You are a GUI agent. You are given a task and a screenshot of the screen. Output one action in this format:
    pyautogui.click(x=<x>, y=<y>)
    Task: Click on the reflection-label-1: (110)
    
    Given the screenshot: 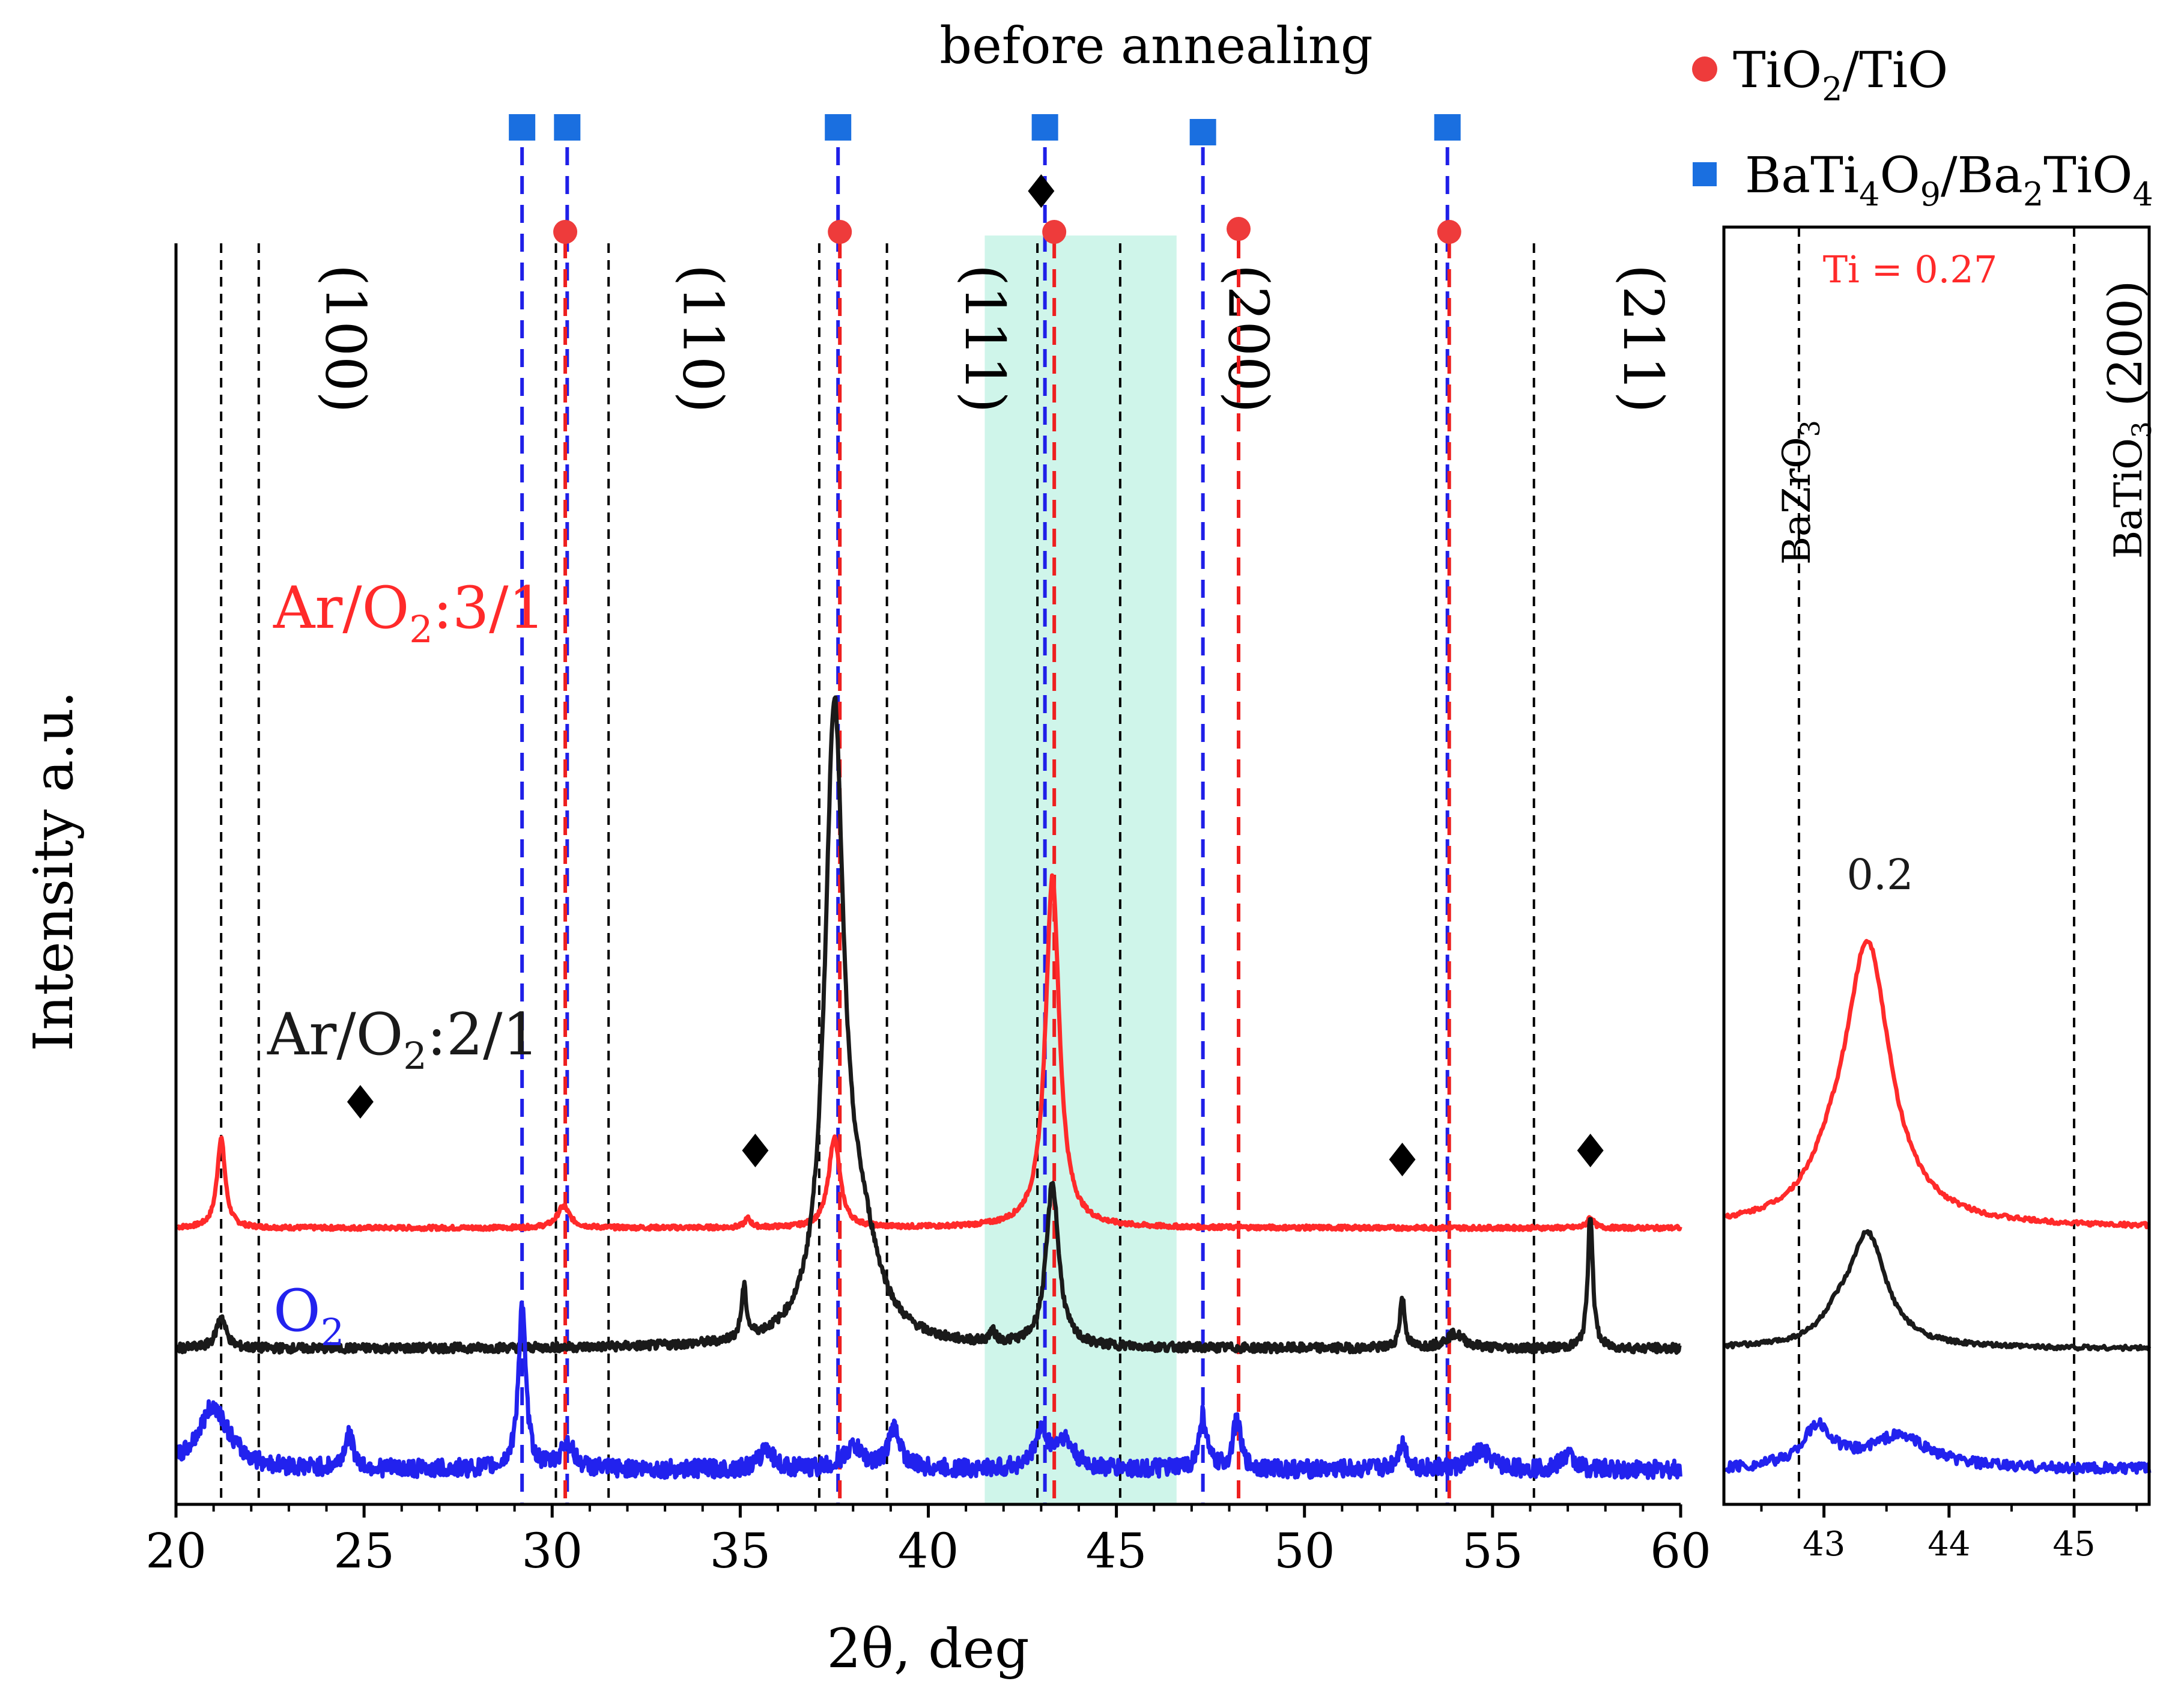 What is the action you would take?
    pyautogui.click(x=703, y=339)
    